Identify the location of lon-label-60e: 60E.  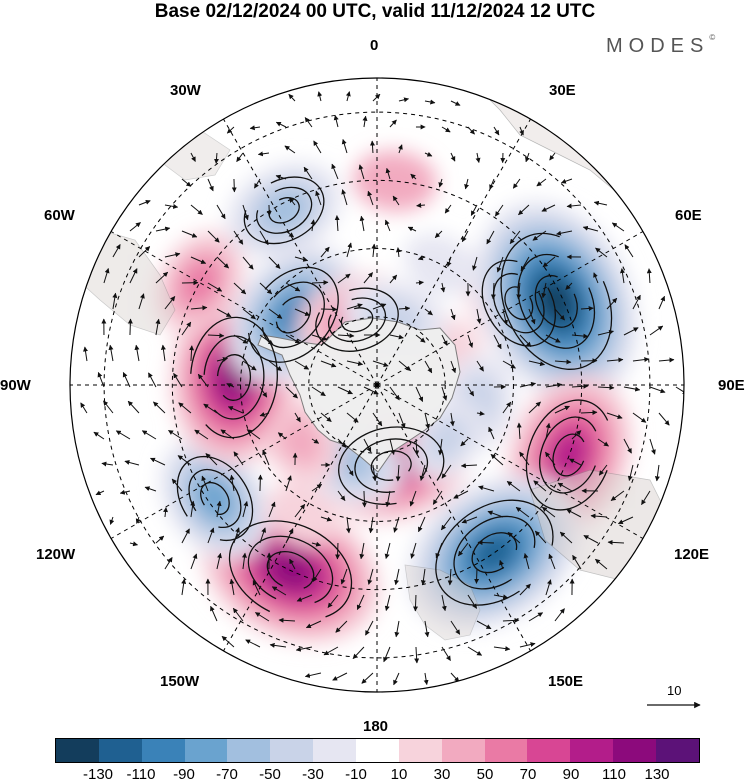
(688, 215).